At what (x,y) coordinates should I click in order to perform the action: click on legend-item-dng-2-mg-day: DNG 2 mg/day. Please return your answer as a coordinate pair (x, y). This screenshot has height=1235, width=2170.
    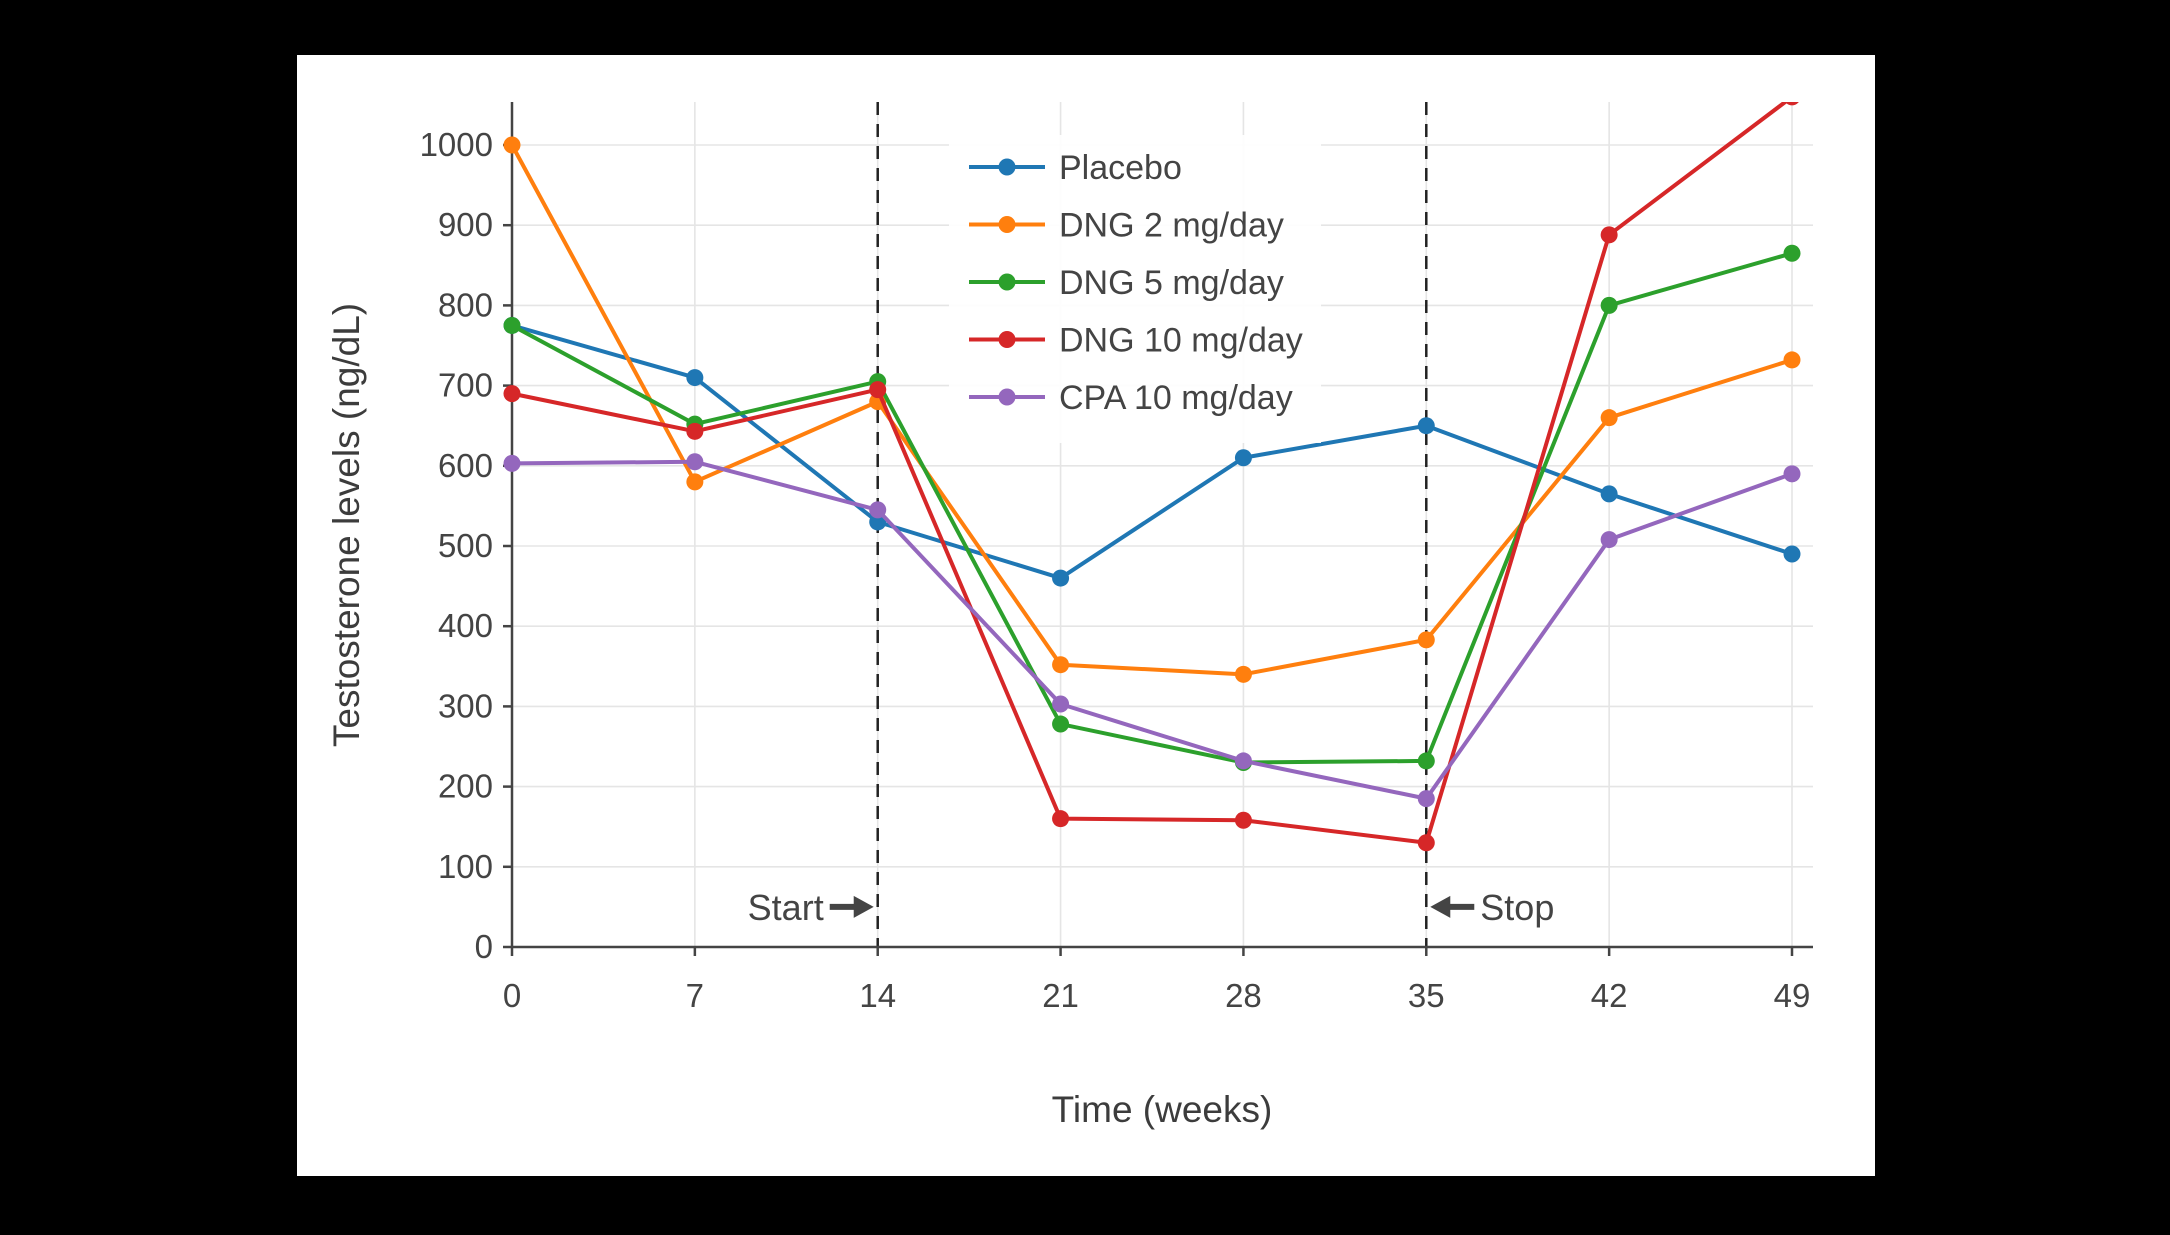
    Looking at the image, I should click on (1126, 226).